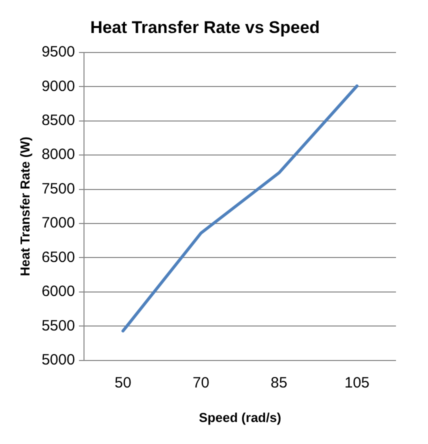 This screenshot has height=444, width=428. I want to click on chart-title: Heat Transfer Rate vs Speed, so click(205, 27).